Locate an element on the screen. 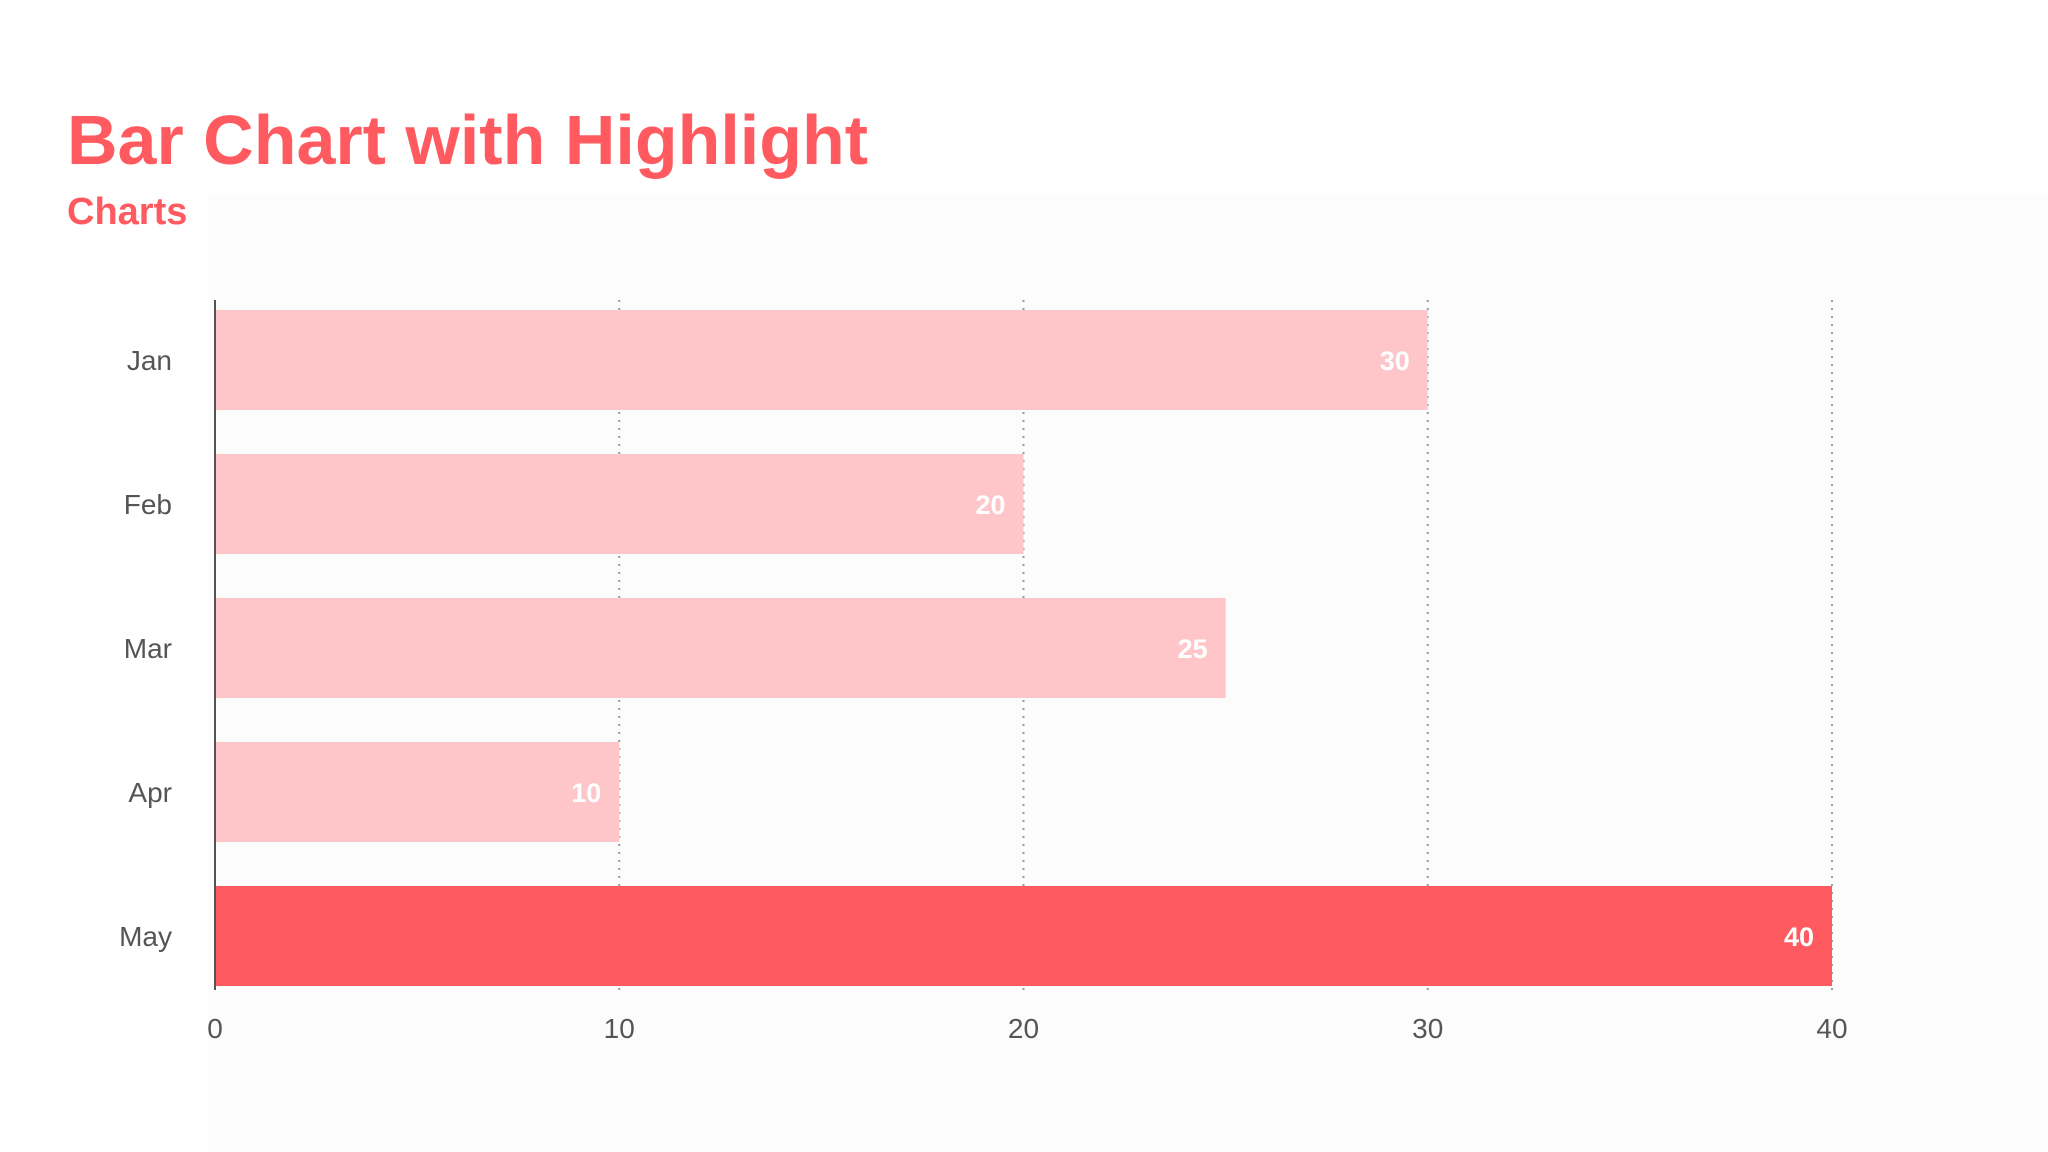 The image size is (2048, 1152). page-title: Bar Chart with Highlight is located at coordinates (468, 140).